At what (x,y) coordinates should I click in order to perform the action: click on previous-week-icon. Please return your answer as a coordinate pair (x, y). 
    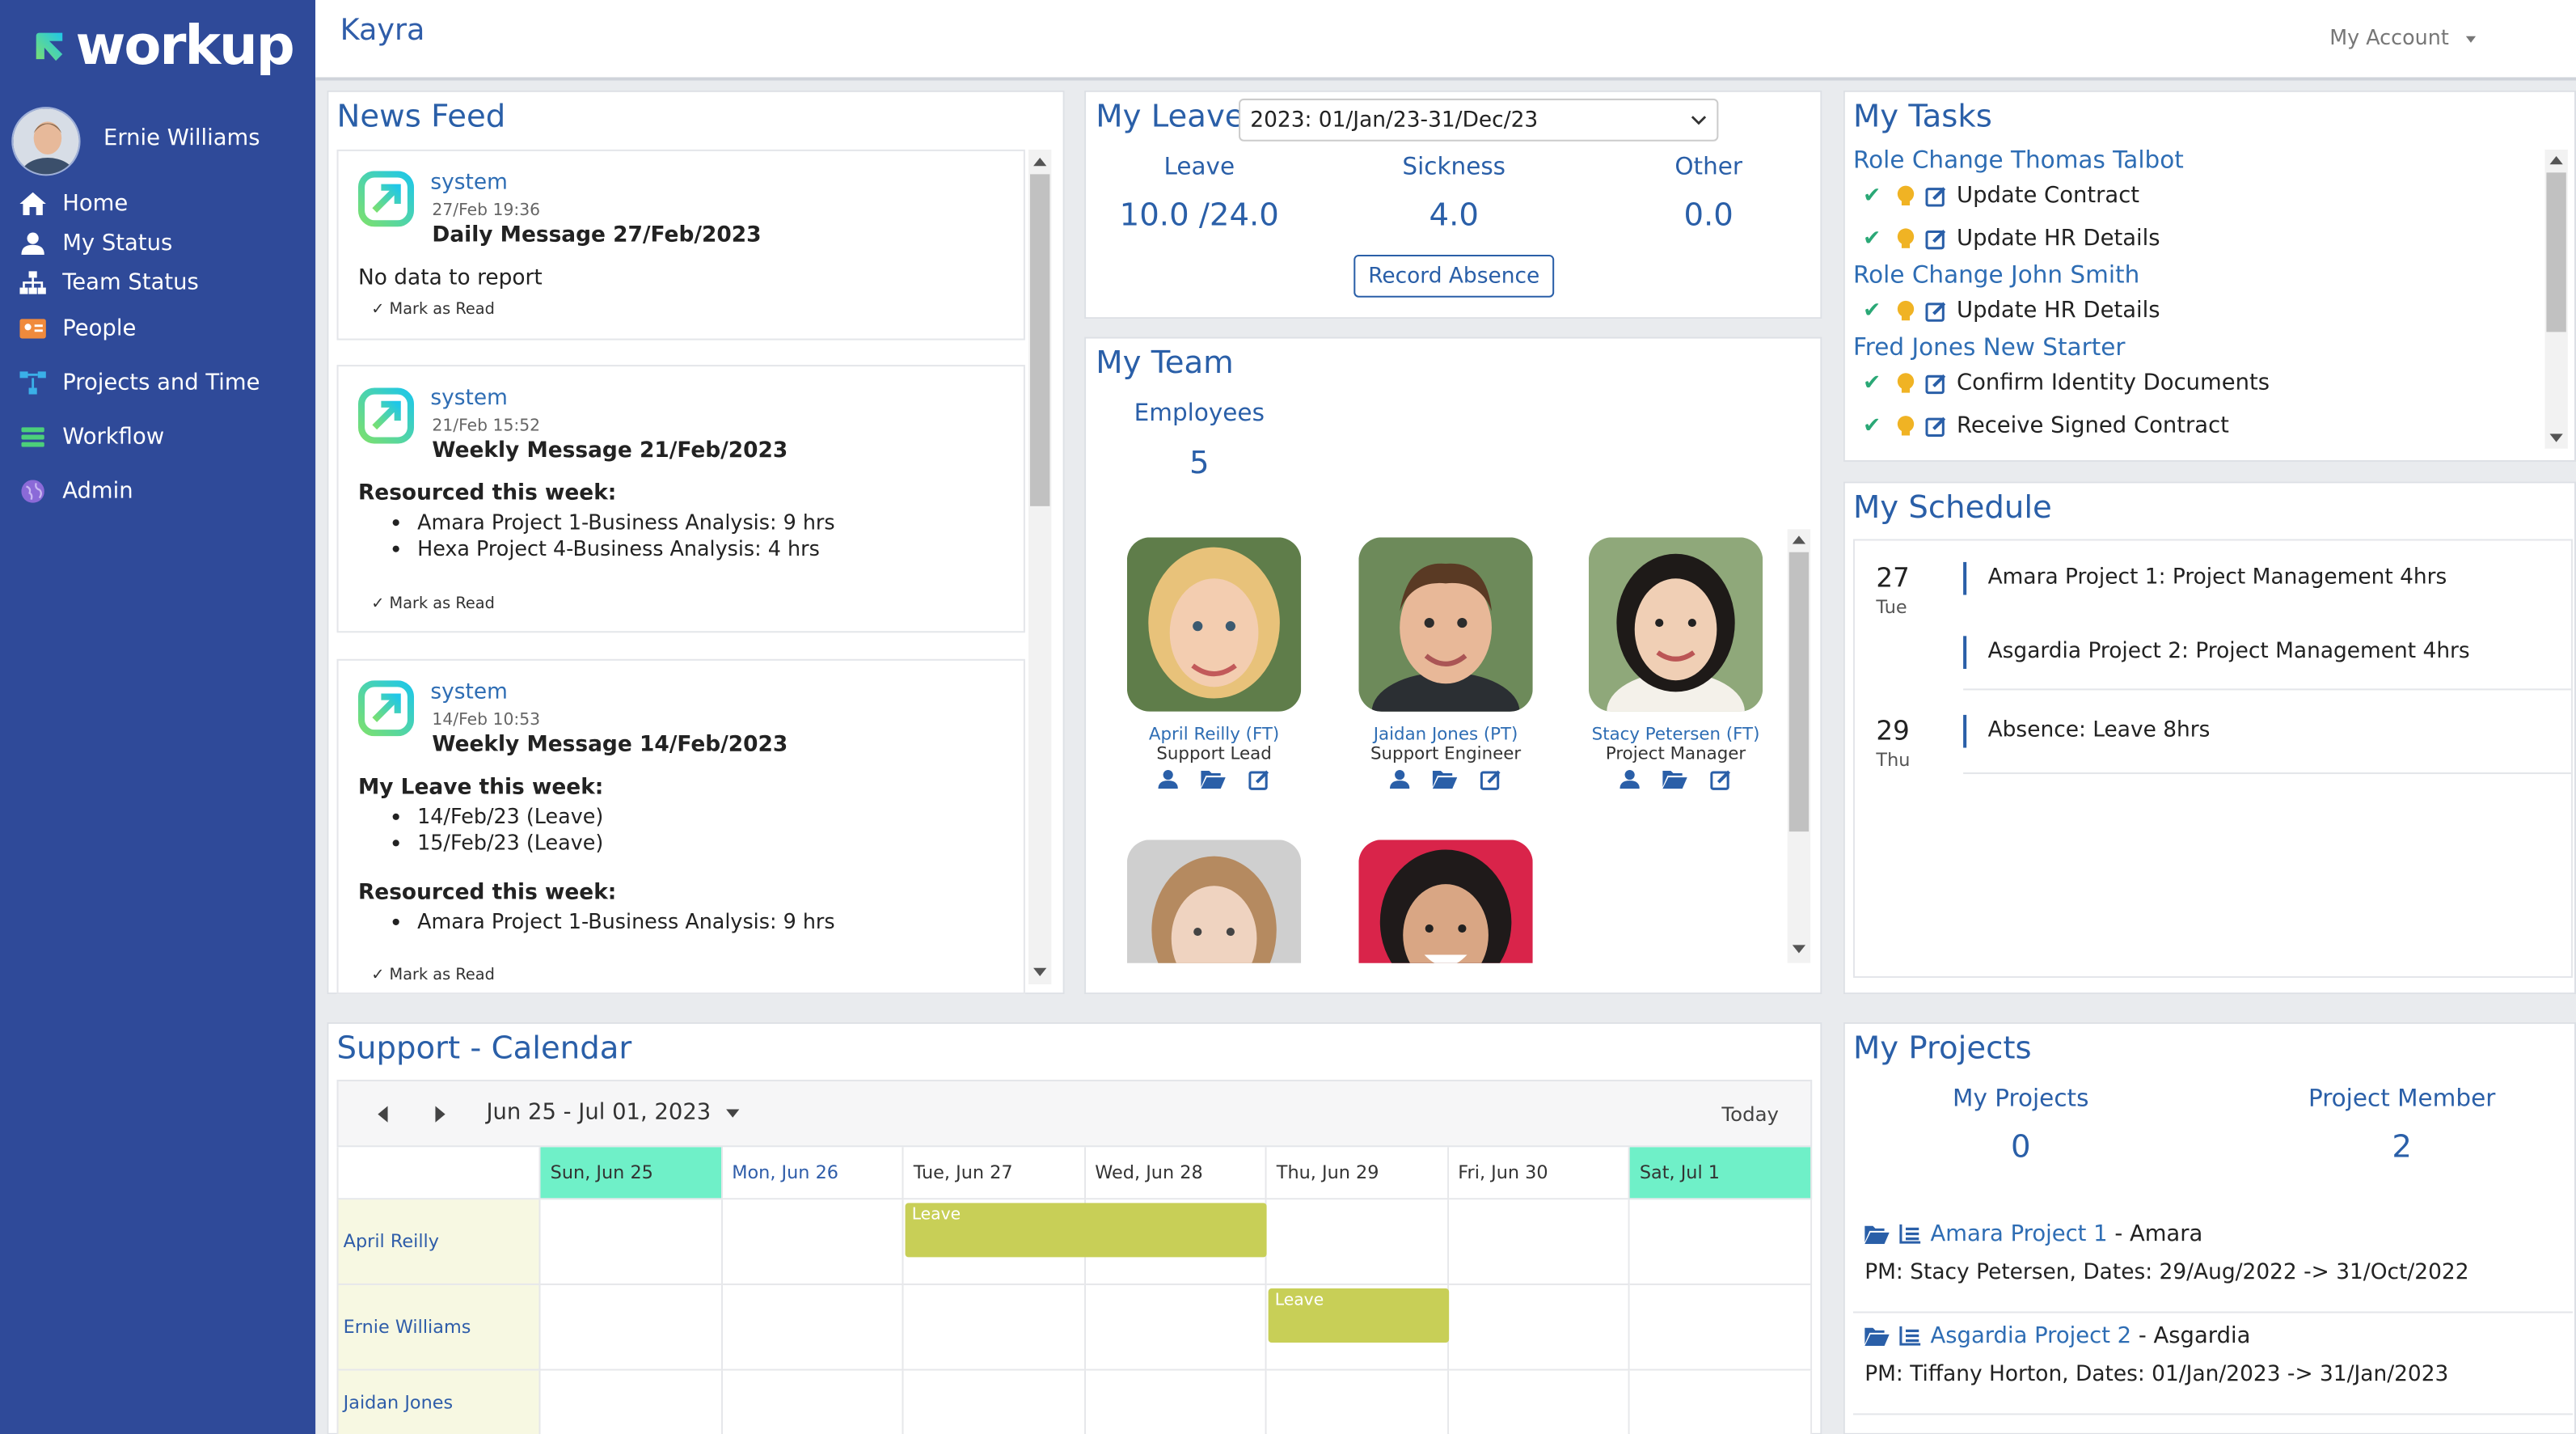
    Looking at the image, I should click on (383, 1114).